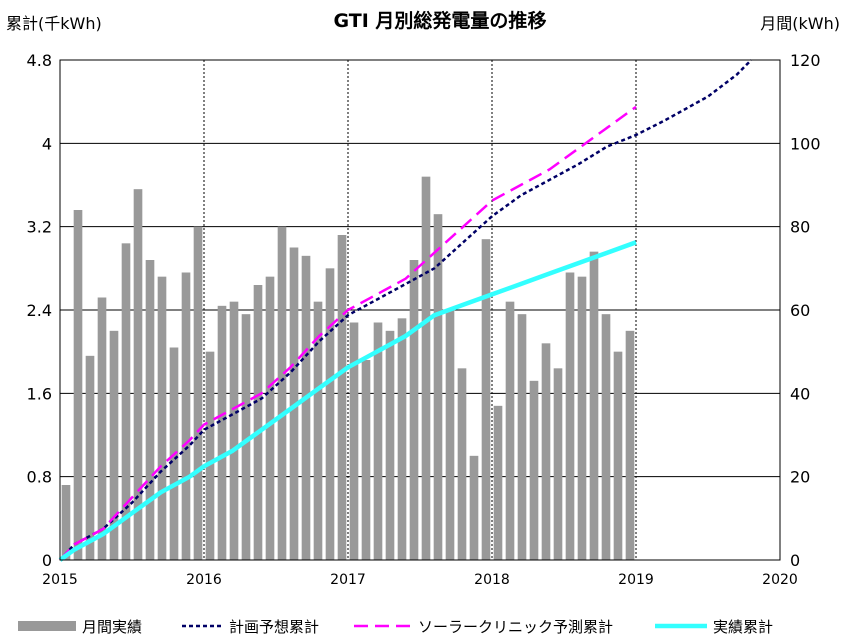  I want to click on x-axis-ticks: 2015 2016 2017 2018 2019 2020, so click(420, 580).